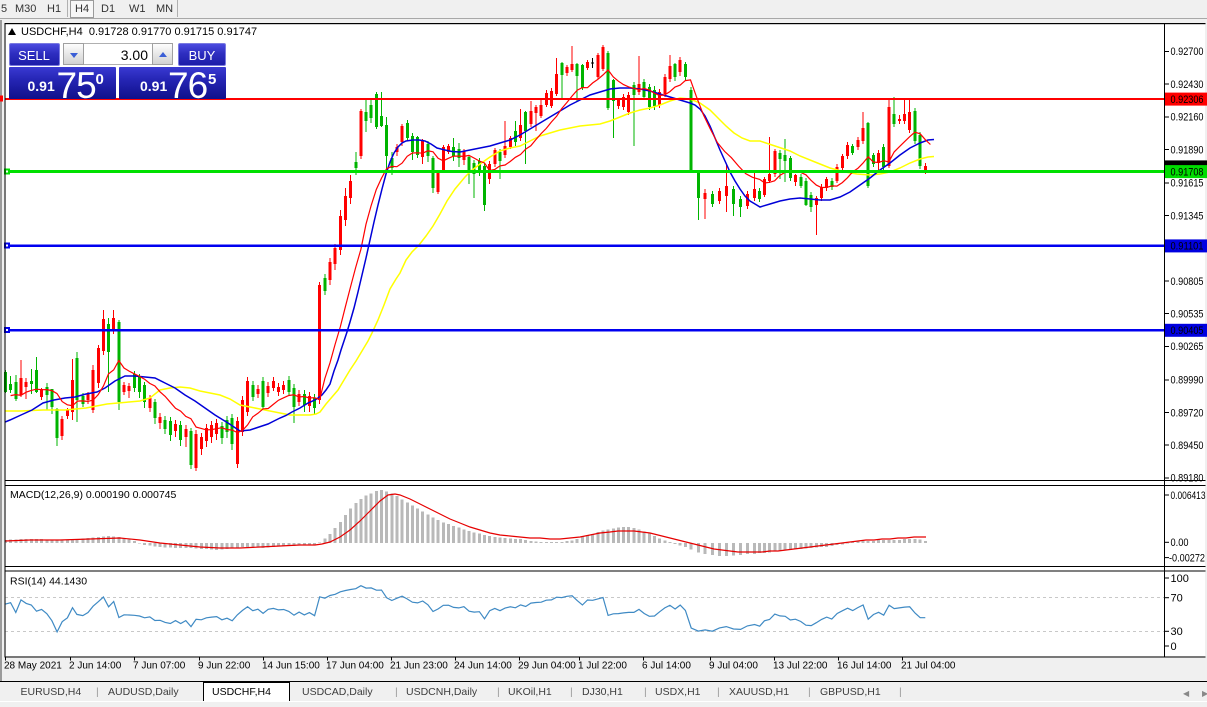 The width and height of the screenshot is (1207, 707). I want to click on svg-text: 0.90535, so click(1187, 315).